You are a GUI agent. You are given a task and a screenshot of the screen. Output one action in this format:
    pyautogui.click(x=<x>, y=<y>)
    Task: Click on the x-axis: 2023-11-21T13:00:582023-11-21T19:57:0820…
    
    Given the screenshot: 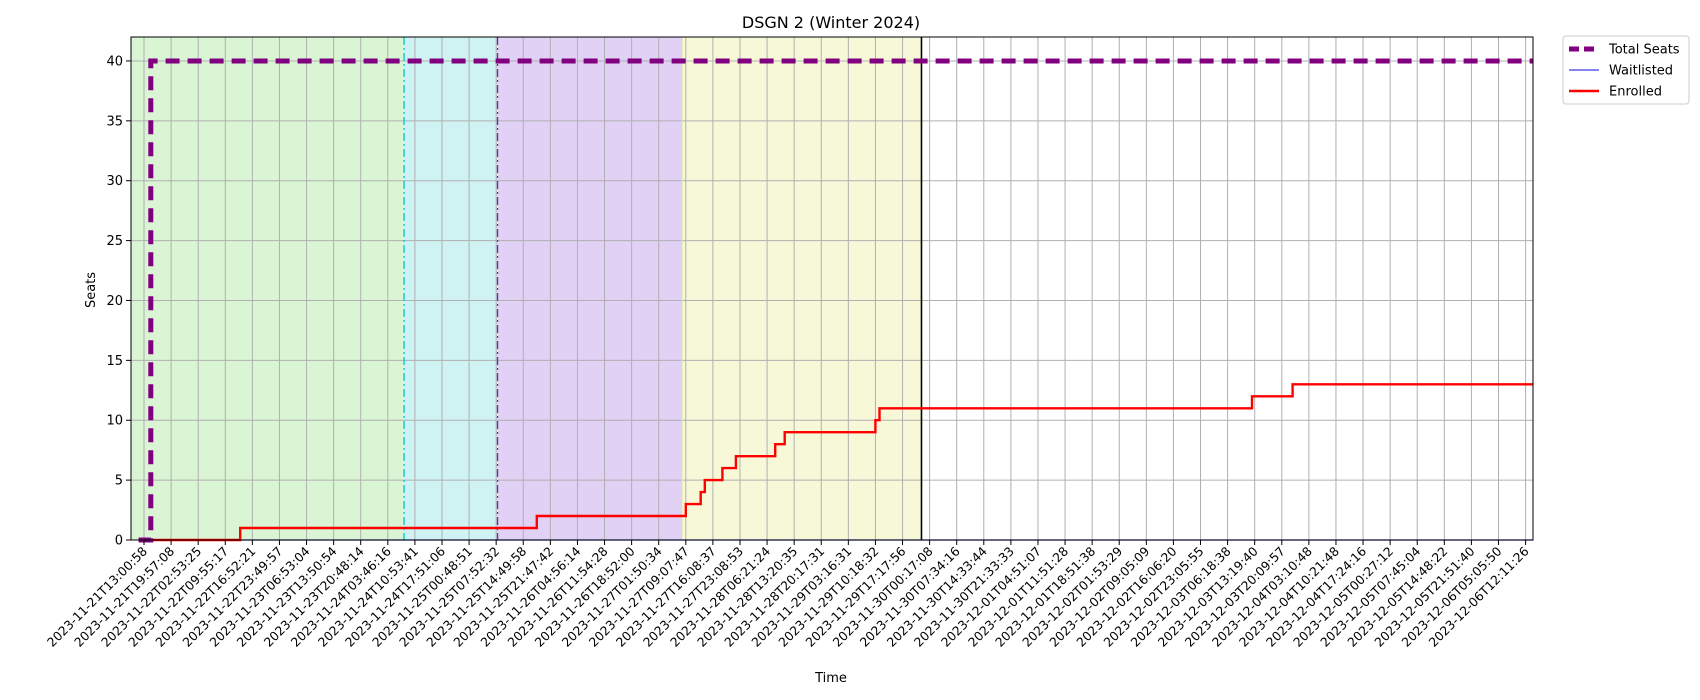 What is the action you would take?
    pyautogui.click(x=788, y=595)
    